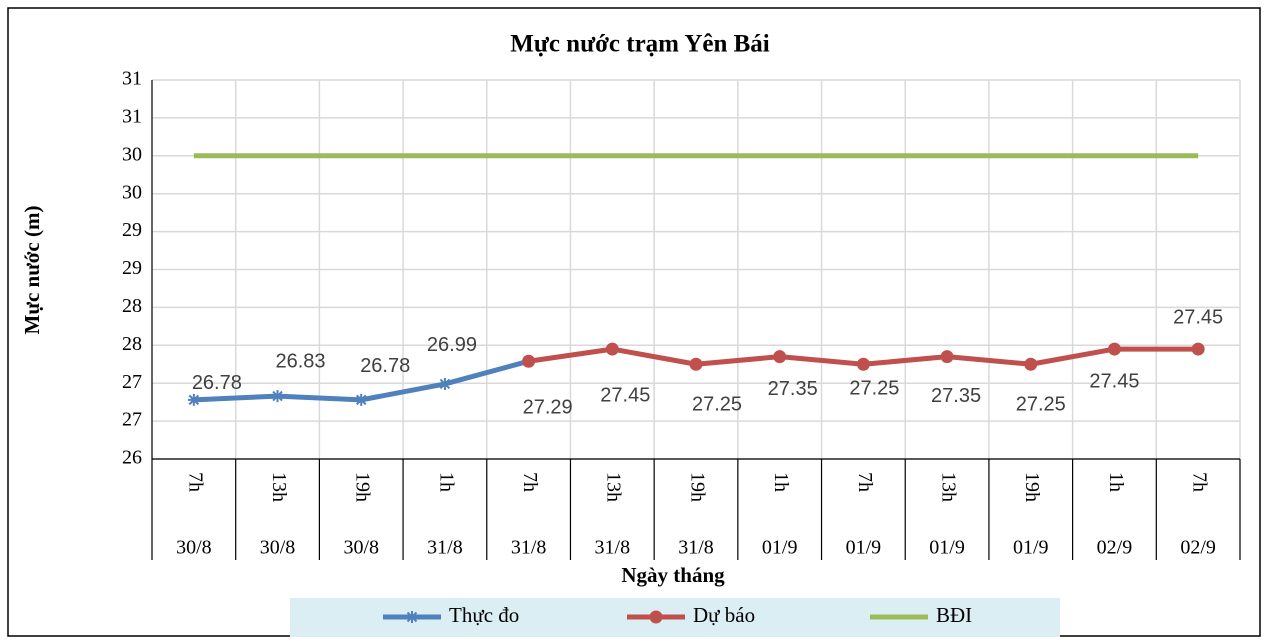 This screenshot has height=644, width=1268. I want to click on data-label: 26.99, so click(452, 345).